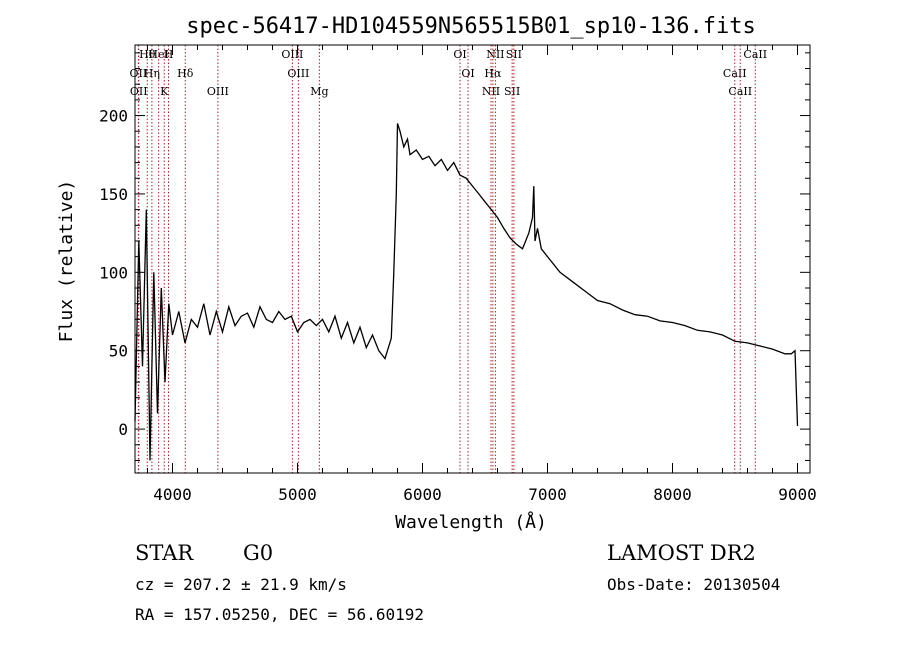 This screenshot has height=649, width=900. What do you see at coordinates (547, 494) in the screenshot?
I see `x-tick-label: 7000` at bounding box center [547, 494].